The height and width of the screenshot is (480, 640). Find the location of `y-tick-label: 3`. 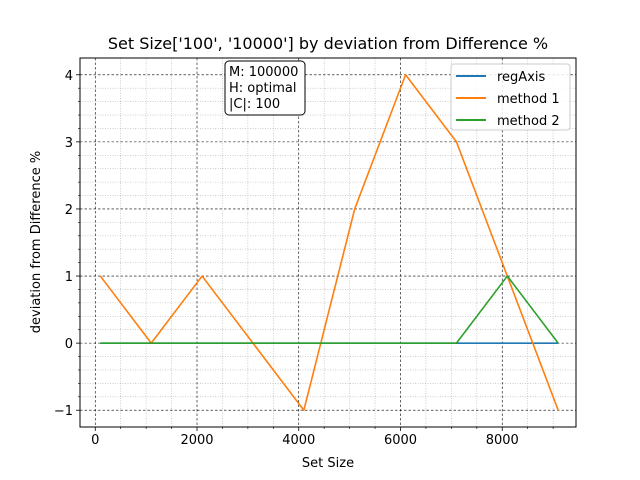

y-tick-label: 3 is located at coordinates (69, 143).